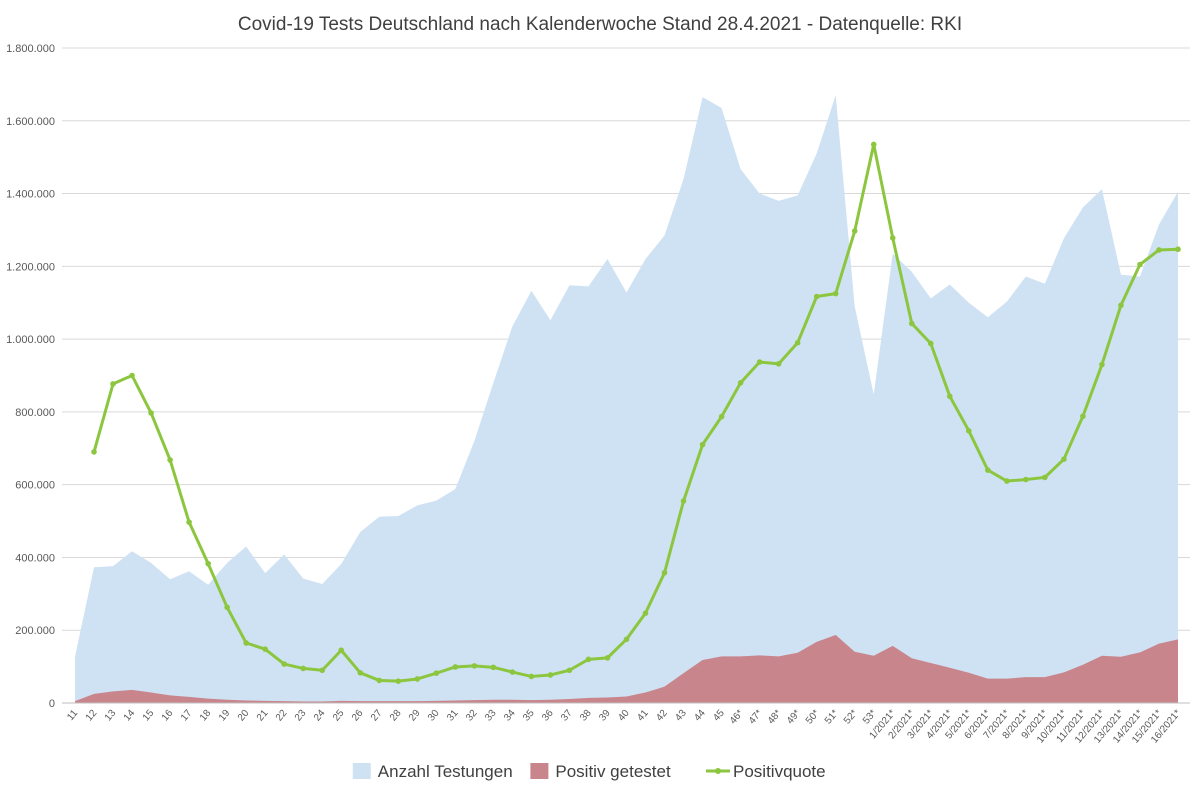 This screenshot has height=794, width=1200. What do you see at coordinates (30, 267) in the screenshot?
I see `y-tick-label: 1.200.000` at bounding box center [30, 267].